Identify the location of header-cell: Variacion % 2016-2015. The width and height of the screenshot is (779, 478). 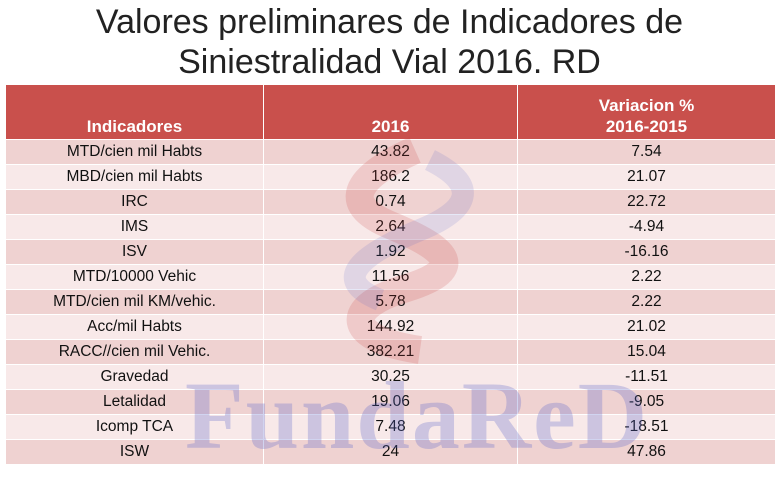
(646, 112).